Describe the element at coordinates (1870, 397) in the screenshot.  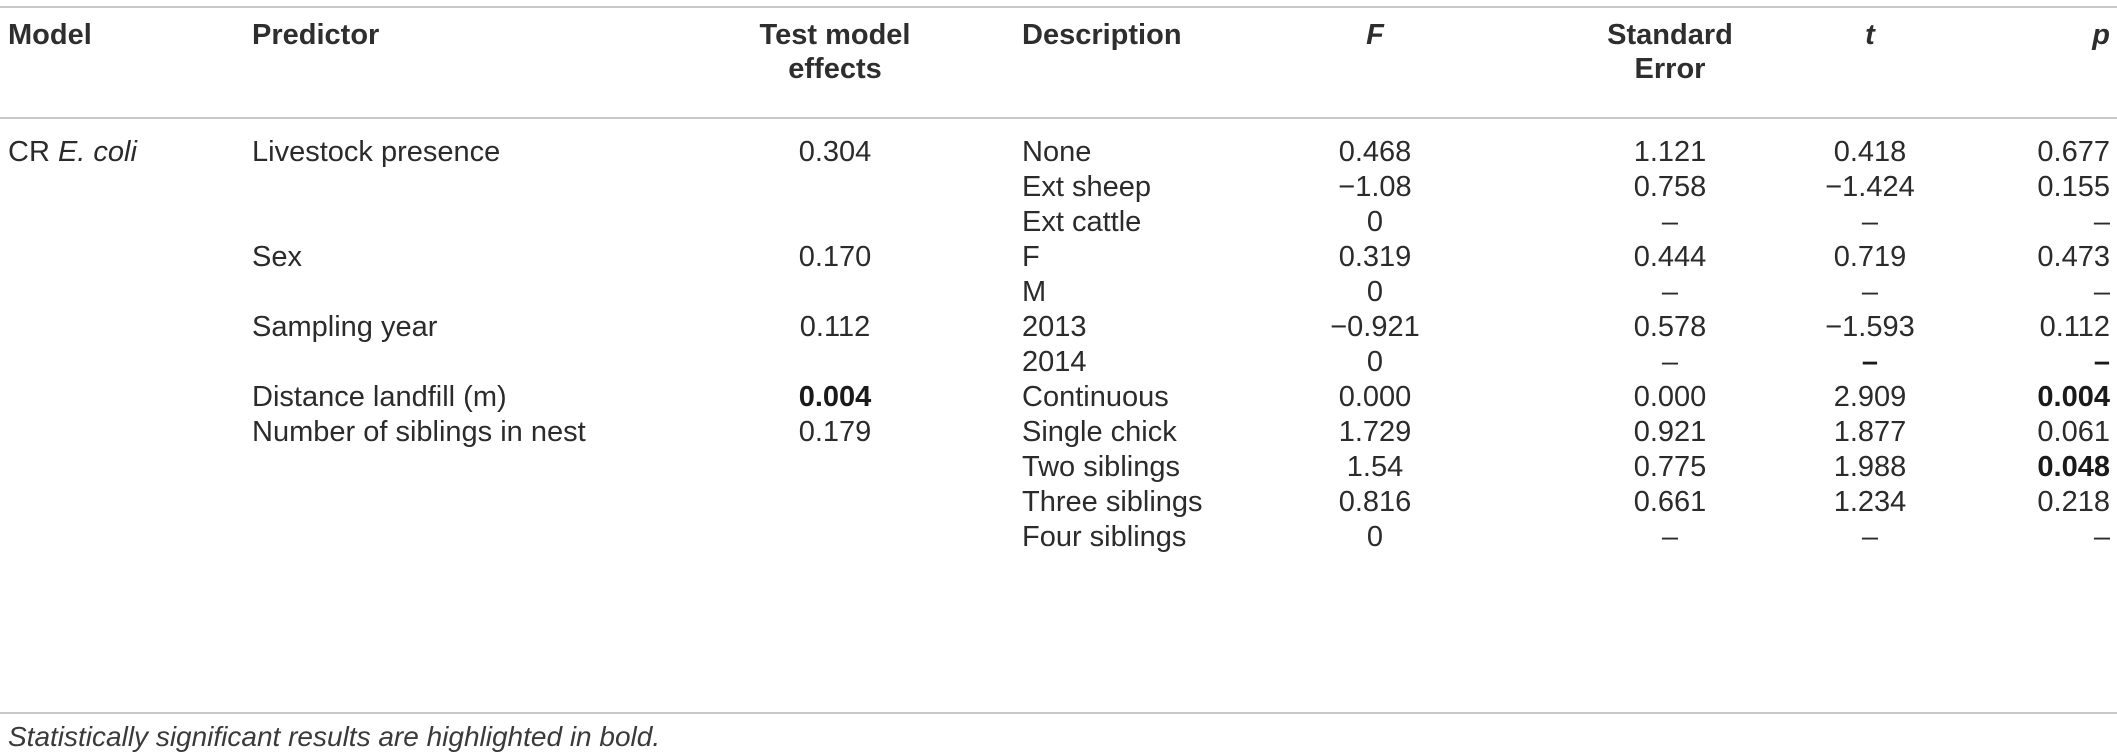
I see `t-value-cell: 2.909` at that location.